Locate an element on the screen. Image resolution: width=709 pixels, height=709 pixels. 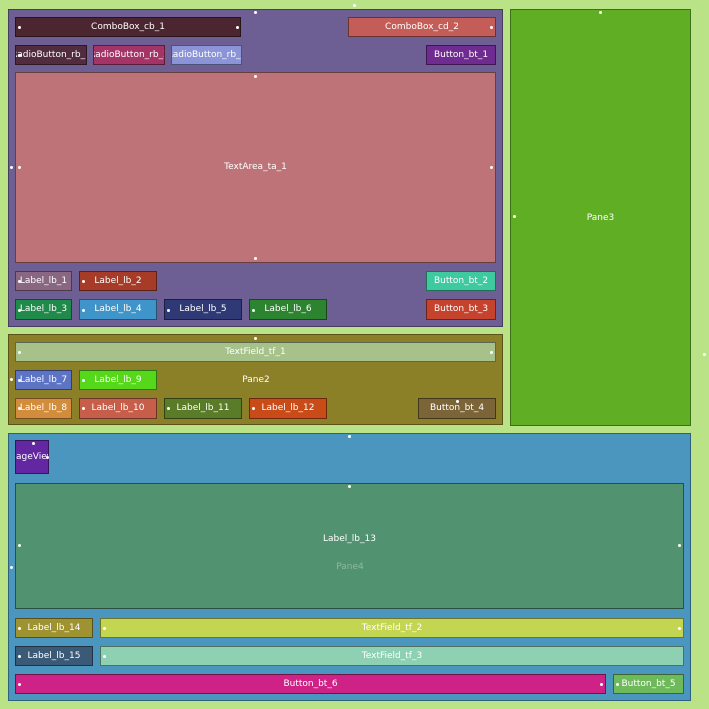
label-lb-9: Label_lb_9 is located at coordinates (118, 380).